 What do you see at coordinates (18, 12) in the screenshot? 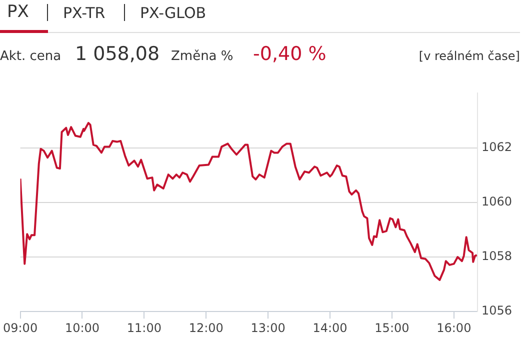
I see `text: PX` at bounding box center [18, 12].